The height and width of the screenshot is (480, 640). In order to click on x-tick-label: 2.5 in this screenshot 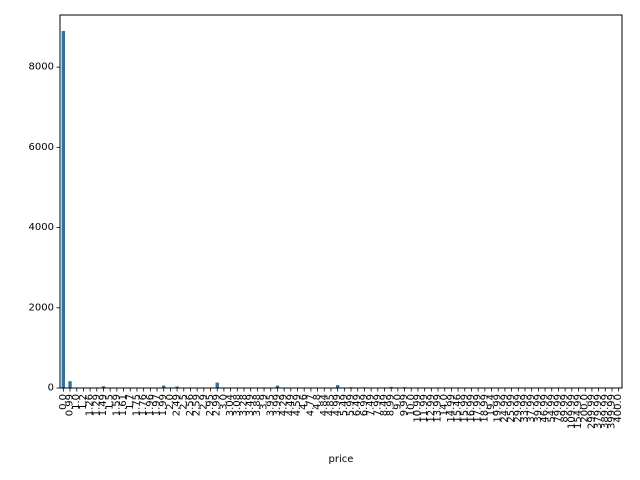, I will do `click(183, 402)`.